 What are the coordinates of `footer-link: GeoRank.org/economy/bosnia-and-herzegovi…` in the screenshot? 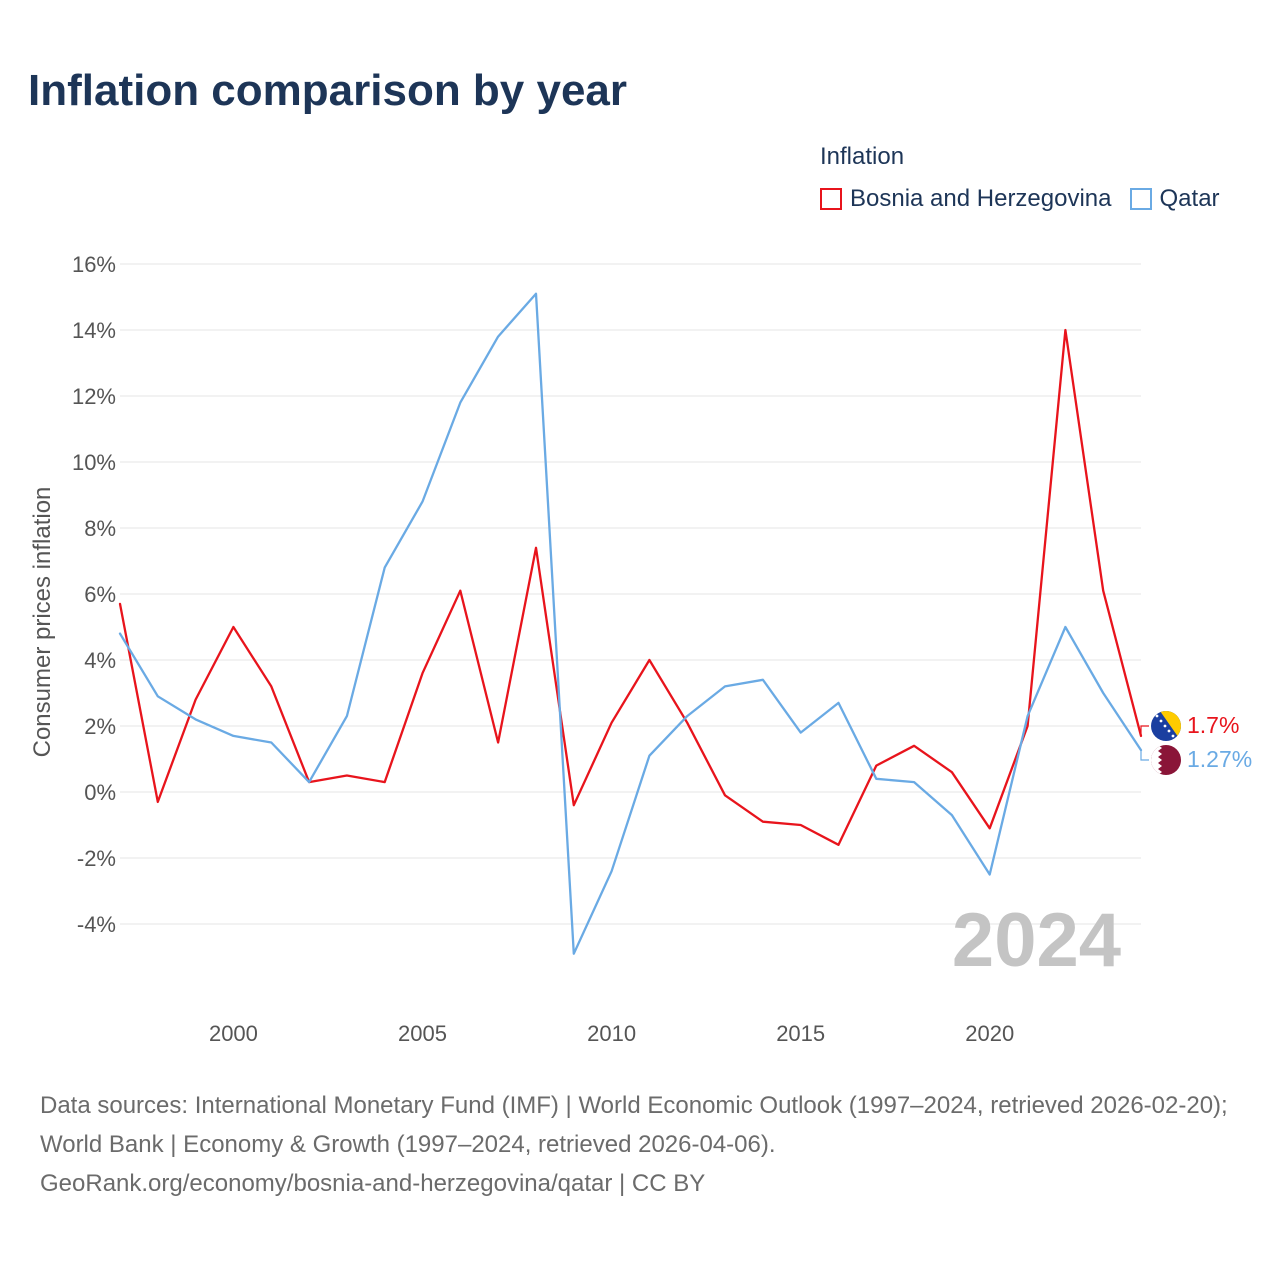 It's located at (373, 1183).